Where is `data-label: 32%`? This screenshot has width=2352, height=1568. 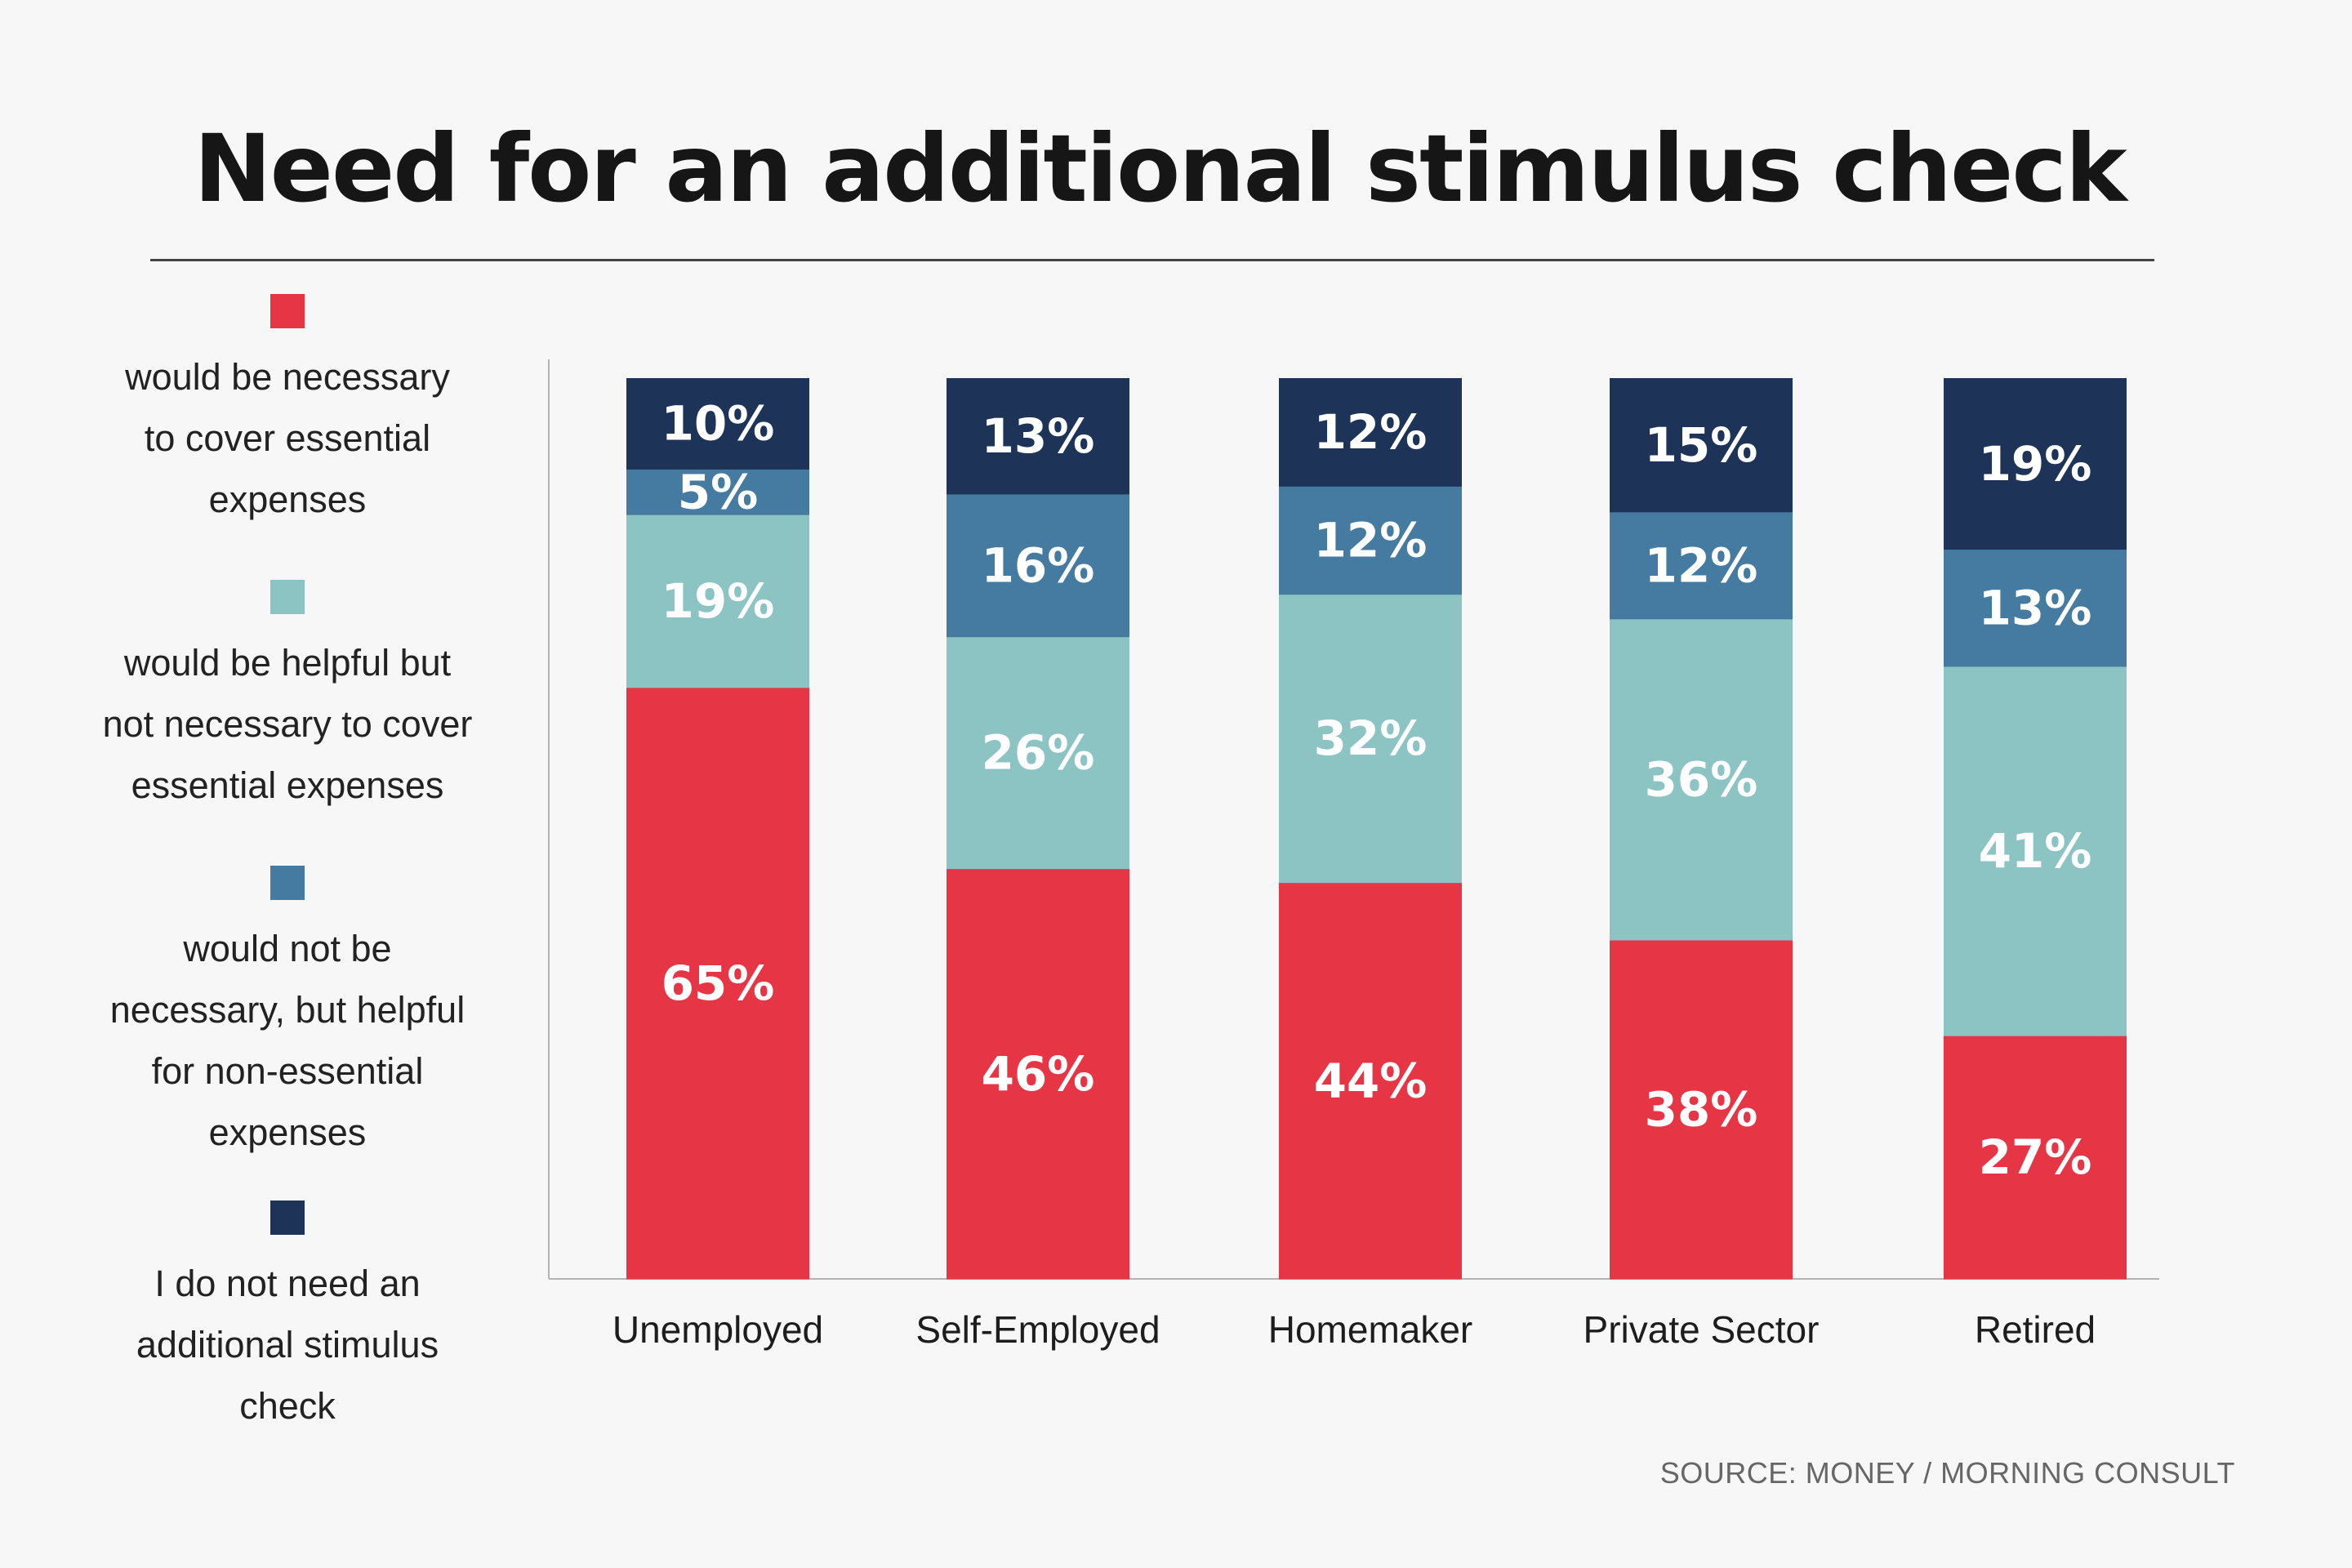 data-label: 32% is located at coordinates (1371, 738).